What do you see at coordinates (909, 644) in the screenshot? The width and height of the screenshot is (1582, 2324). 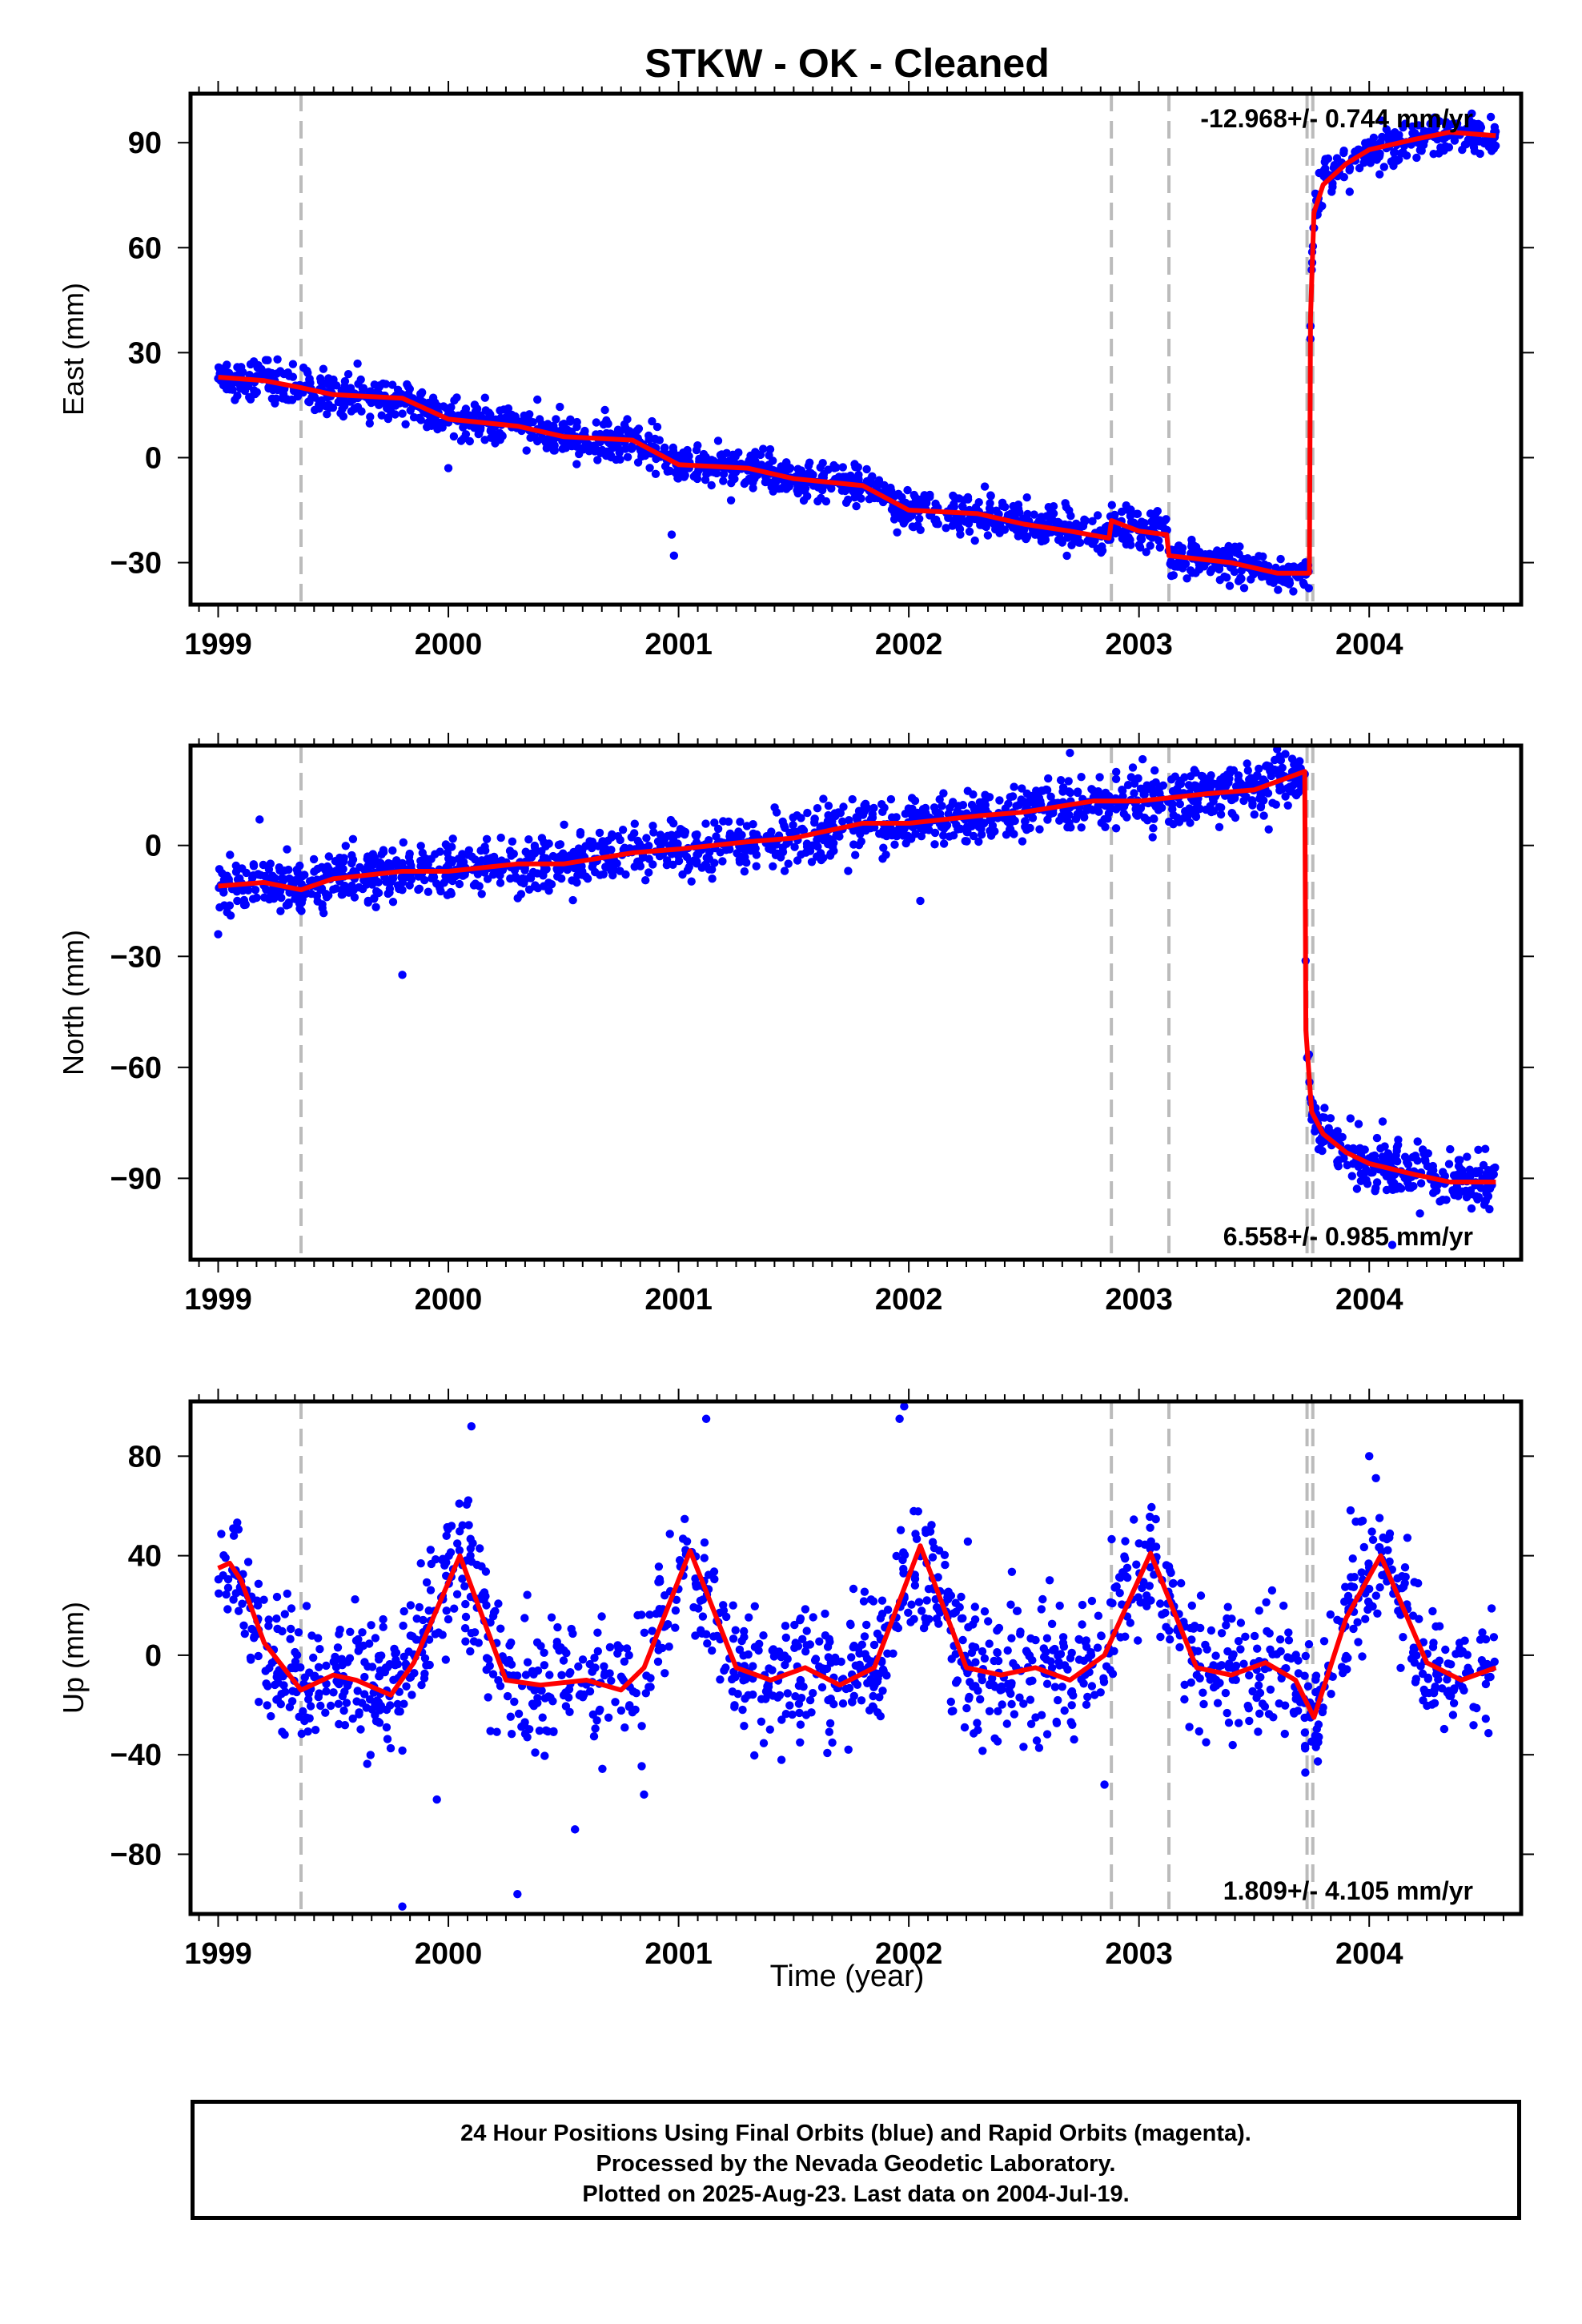 I see `x-tick-label: 2002` at bounding box center [909, 644].